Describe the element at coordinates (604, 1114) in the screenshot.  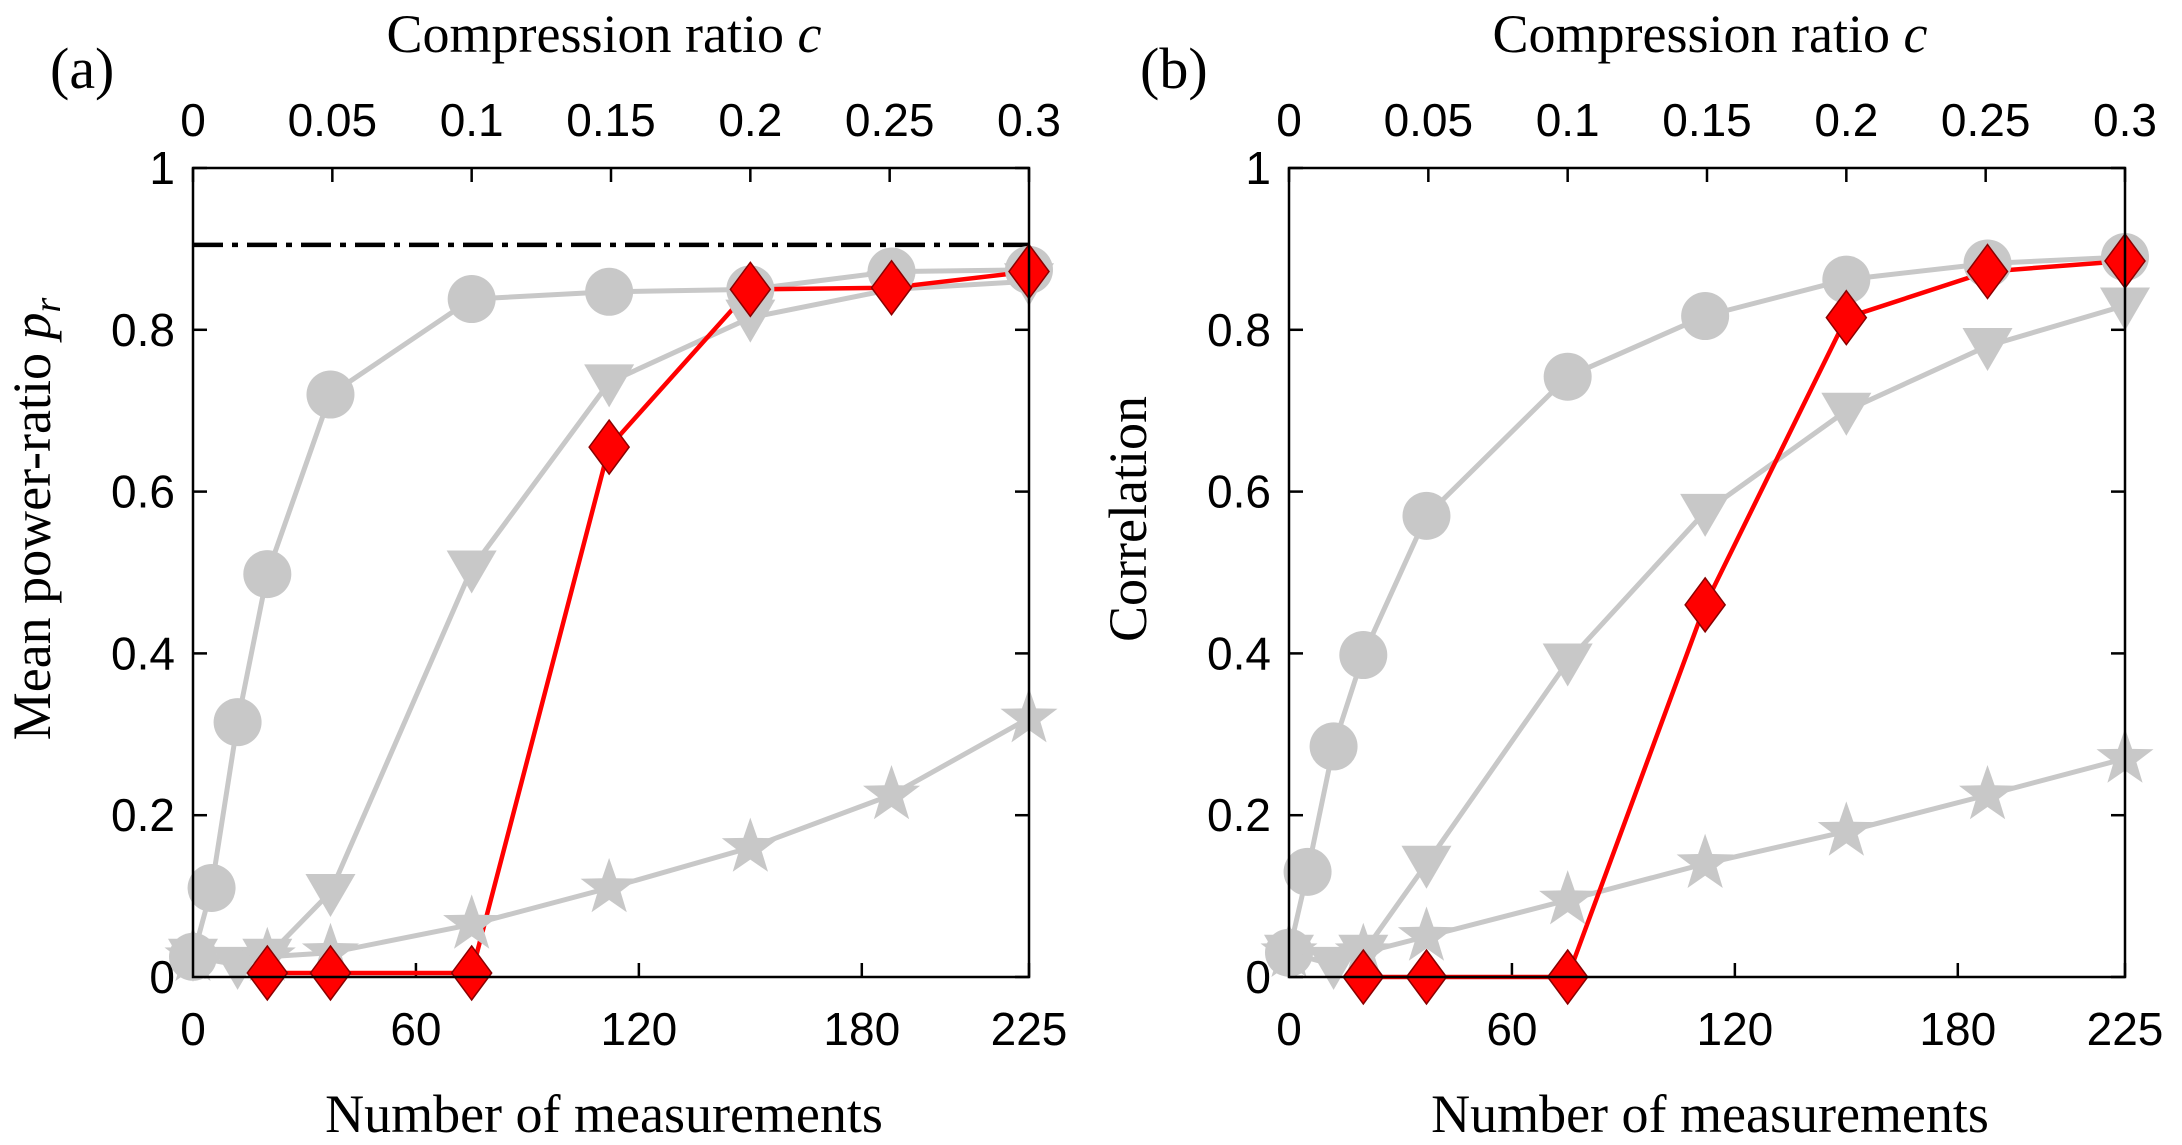
I see `x-axis-label-a: Number of measurements` at that location.